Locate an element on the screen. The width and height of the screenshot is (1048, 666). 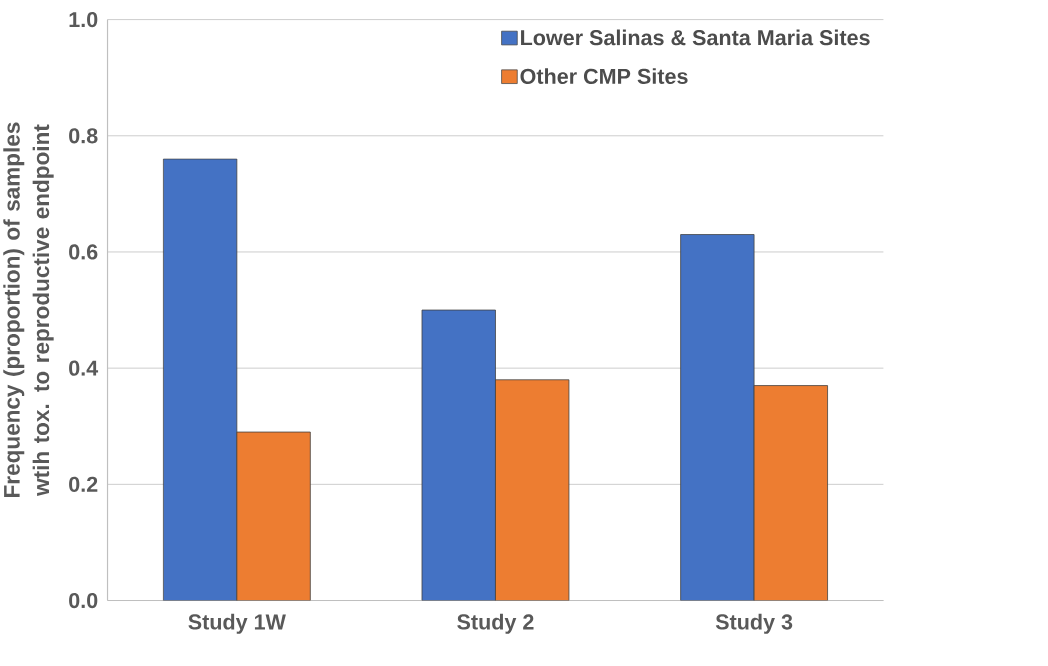
legend-label: Other CMP Sites is located at coordinates (604, 76).